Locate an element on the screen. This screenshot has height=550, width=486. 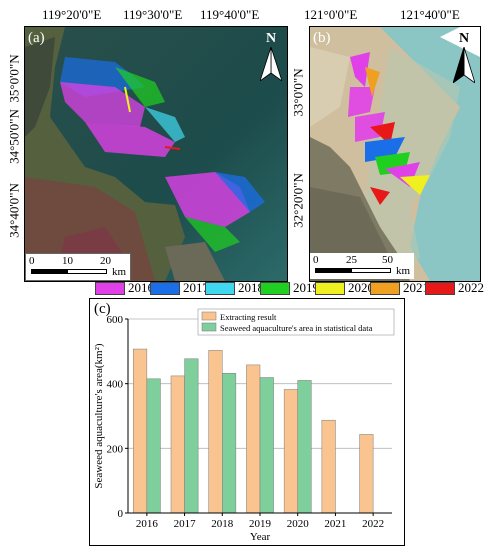
panel-b-lon-label-1: 121°0'0"E is located at coordinates (331, 14).